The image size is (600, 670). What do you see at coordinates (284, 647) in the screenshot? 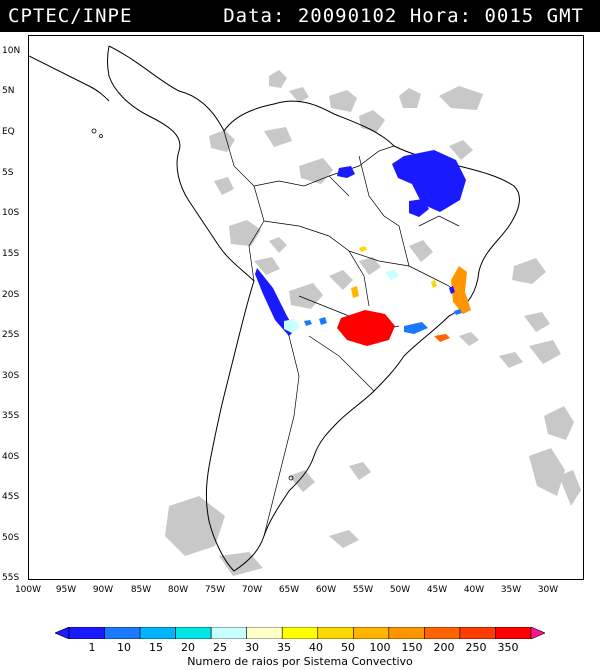
I see `cb-label-35: 35` at bounding box center [284, 647].